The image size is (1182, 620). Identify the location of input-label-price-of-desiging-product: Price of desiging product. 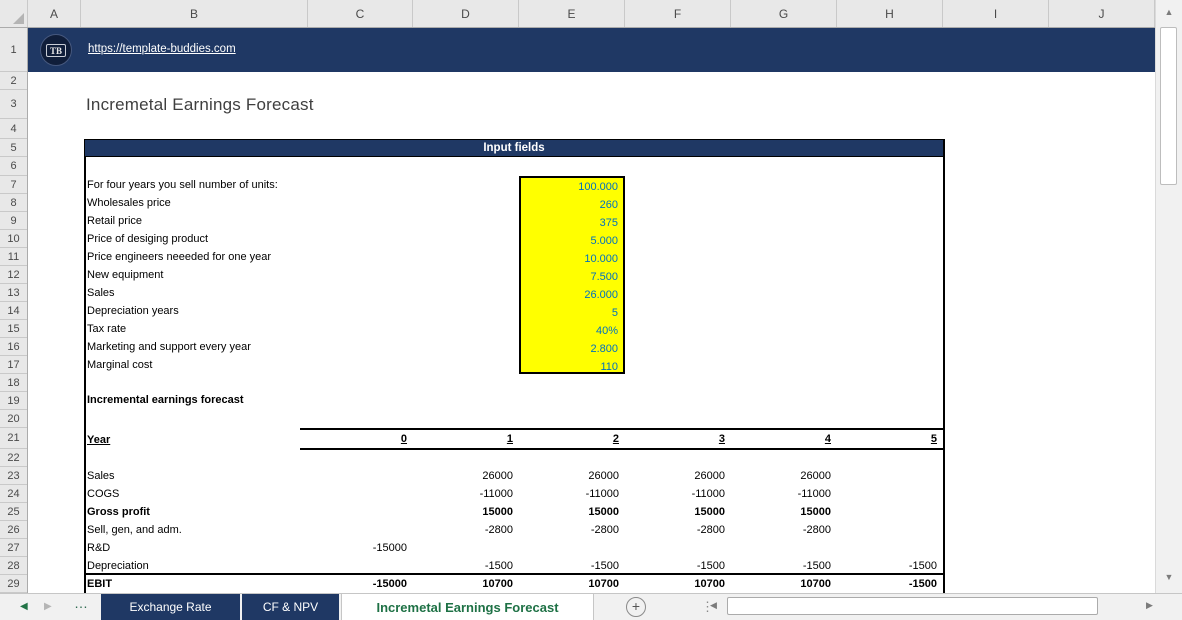
(148, 239).